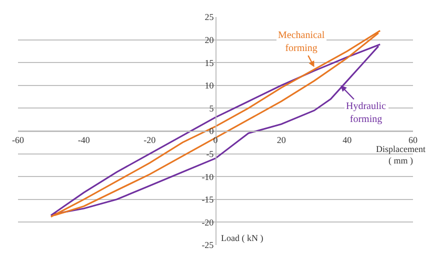  Describe the element at coordinates (209, 39) in the screenshot. I see `y-tick-label: 20` at that location.